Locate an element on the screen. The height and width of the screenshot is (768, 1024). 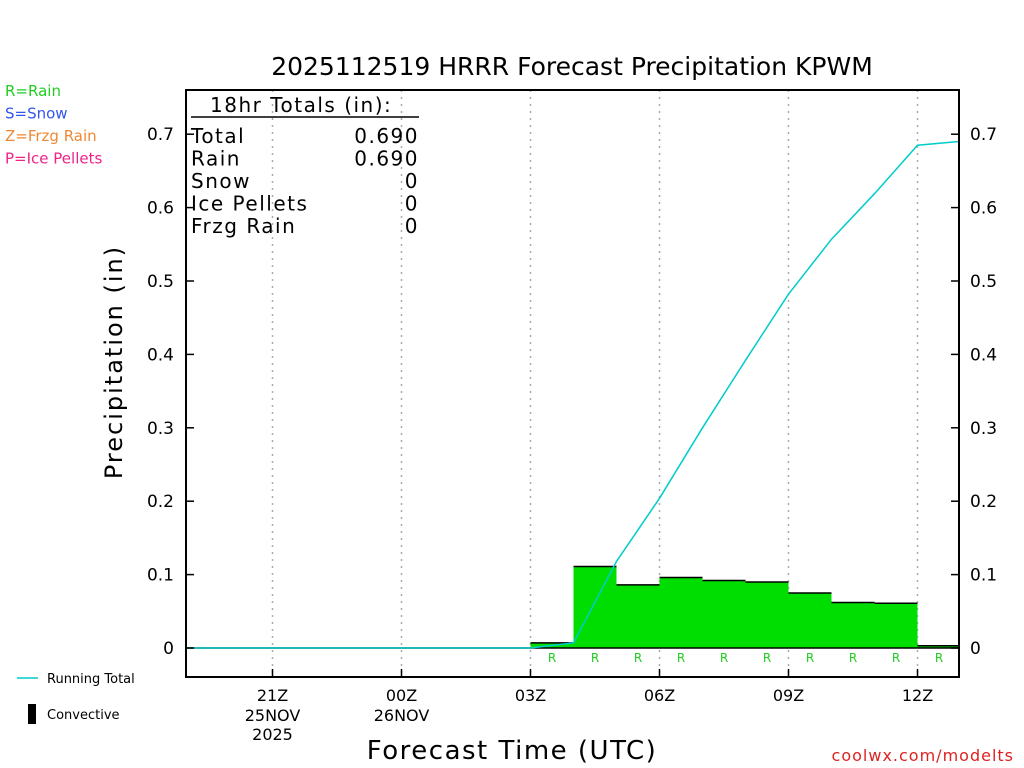
series-legend: Running Total Convective is located at coordinates (76, 698).